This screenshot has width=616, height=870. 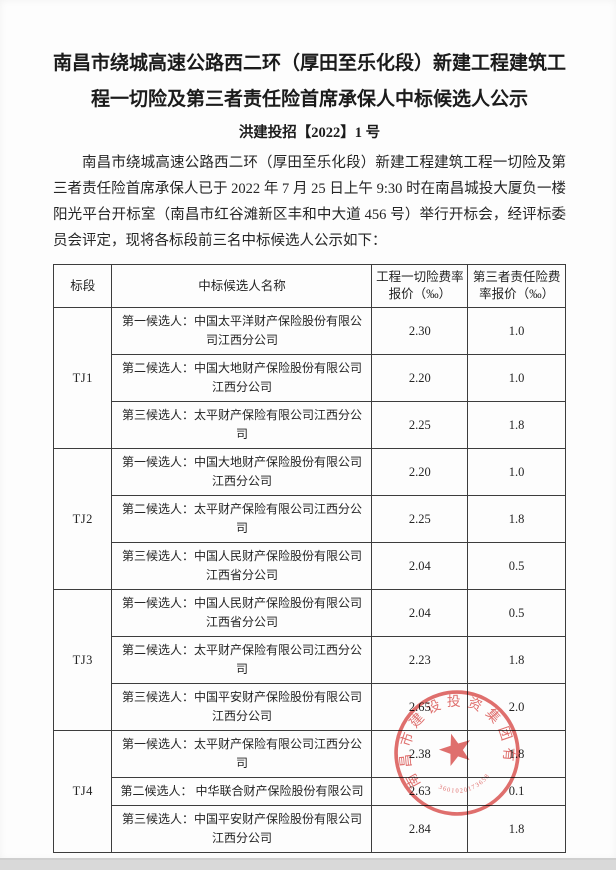 I want to click on all-risk-rate: 2.65, so click(x=420, y=707).